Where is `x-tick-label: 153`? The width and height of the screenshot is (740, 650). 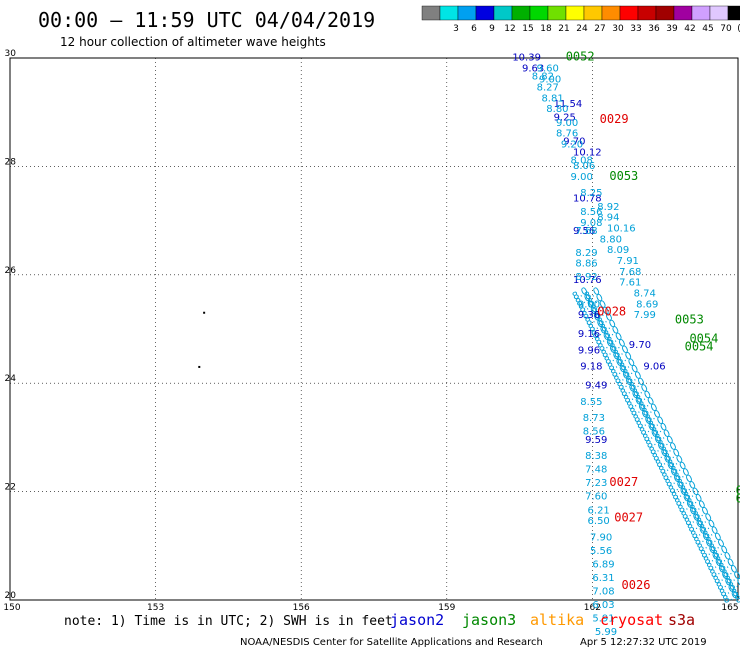 x-tick-label: 153 is located at coordinates (155, 608).